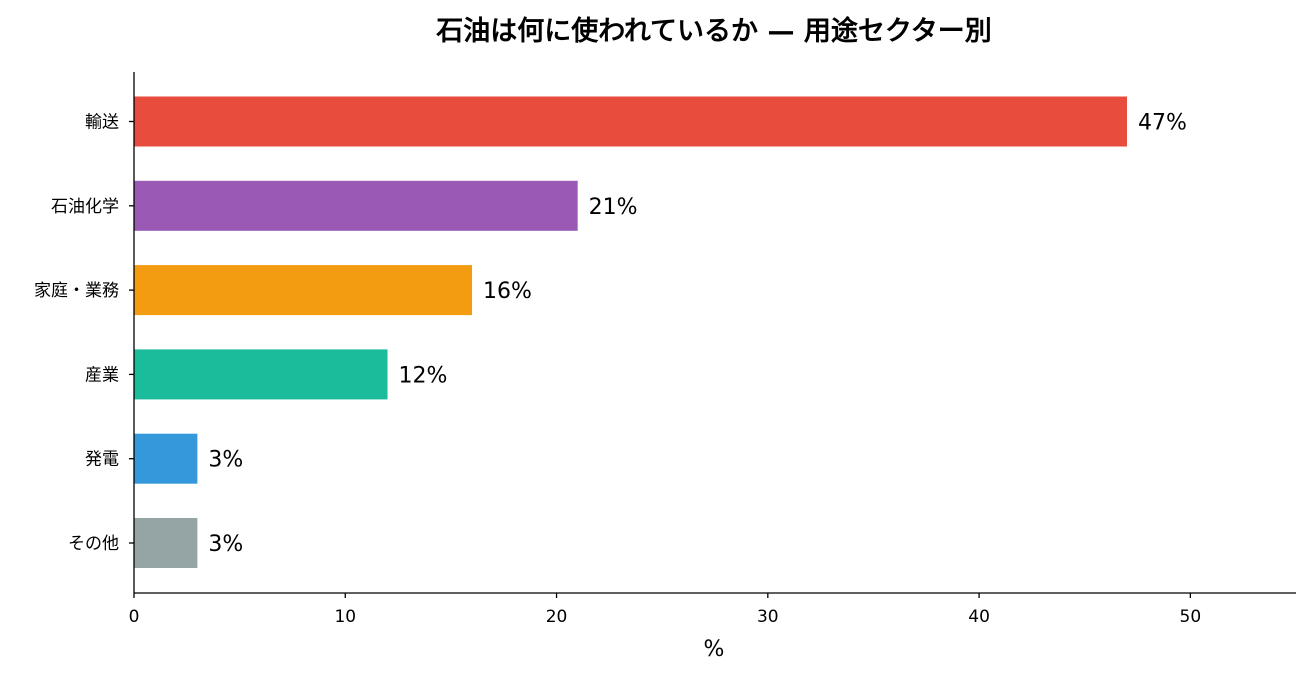  What do you see at coordinates (979, 617) in the screenshot?
I see `x-tick-label-5: 40` at bounding box center [979, 617].